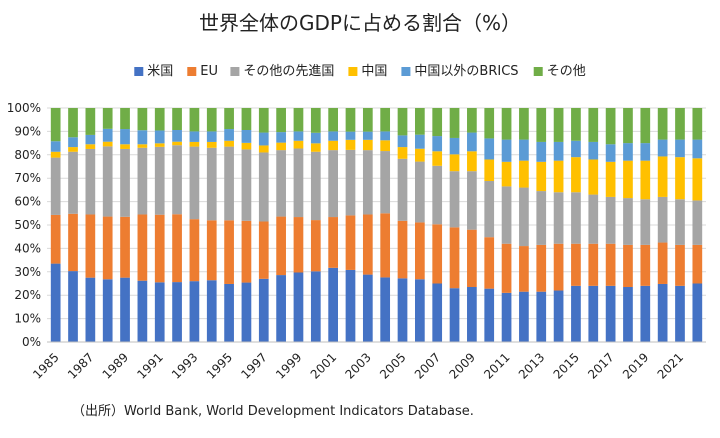 This screenshot has height=438, width=720. What do you see at coordinates (323, 365) in the screenshot?
I see `x-tick-label: 2001` at bounding box center [323, 365].